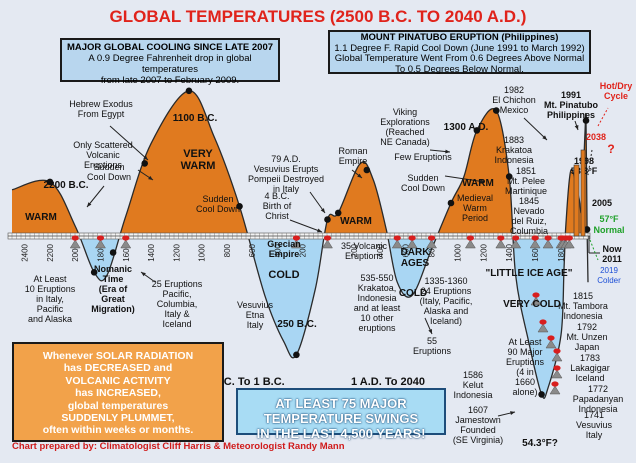 The height and width of the screenshot is (463, 636). I want to click on eruptions-35-label: 35 Volcanic, so click(364, 246).